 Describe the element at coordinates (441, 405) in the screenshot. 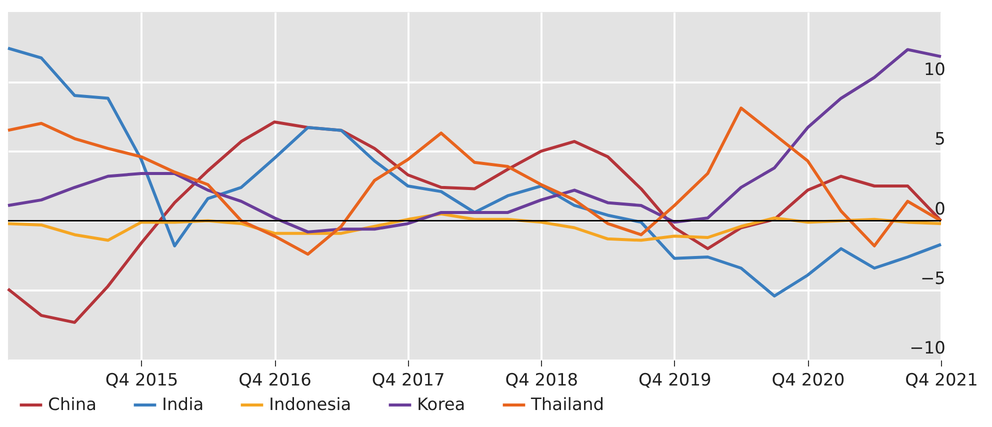

I see `legend-label: Korea` at that location.